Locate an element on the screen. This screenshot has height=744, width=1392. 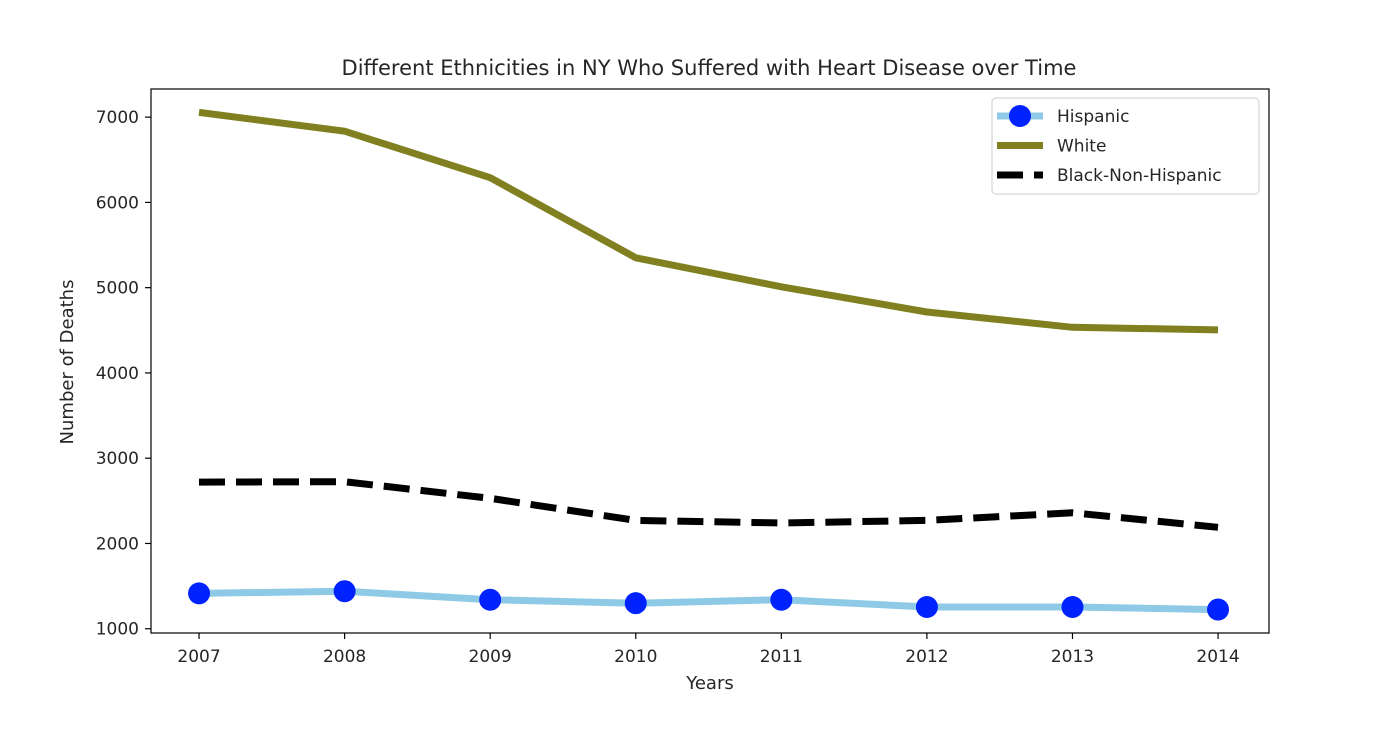
x-tick-label: 2009 is located at coordinates (490, 657).